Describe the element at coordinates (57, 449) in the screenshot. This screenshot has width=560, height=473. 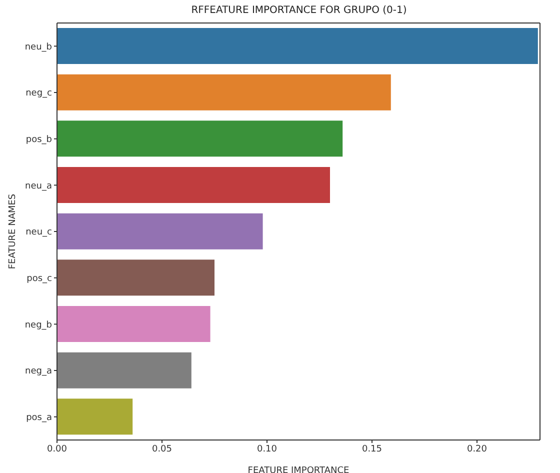
I see `x-tick-label: 0.00` at that location.